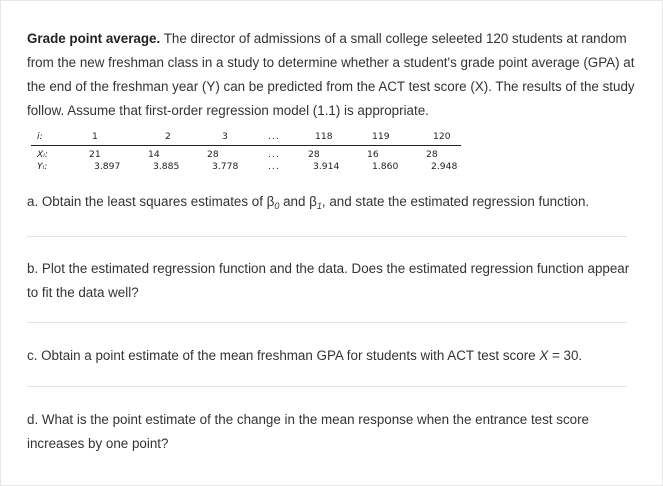 The height and width of the screenshot is (486, 663). What do you see at coordinates (442, 136) in the screenshot?
I see `table-cell: 120` at bounding box center [442, 136].